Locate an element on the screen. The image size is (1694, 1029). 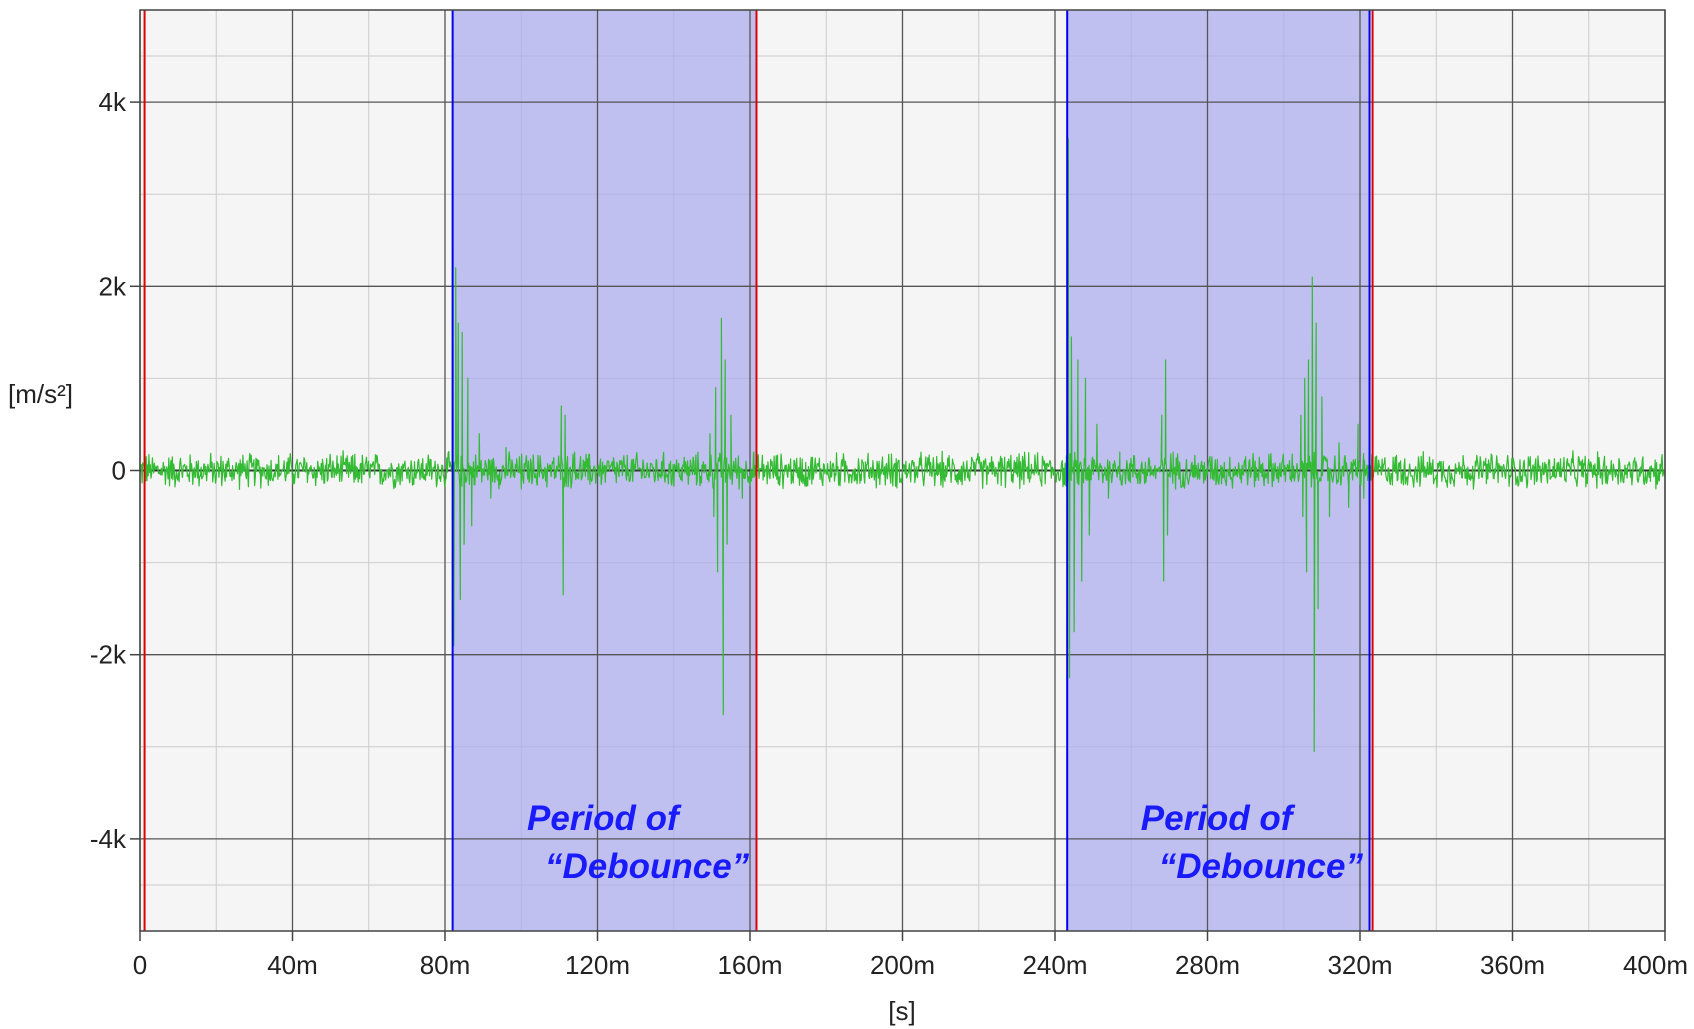
y-tick-label: 2k is located at coordinates (113, 286).